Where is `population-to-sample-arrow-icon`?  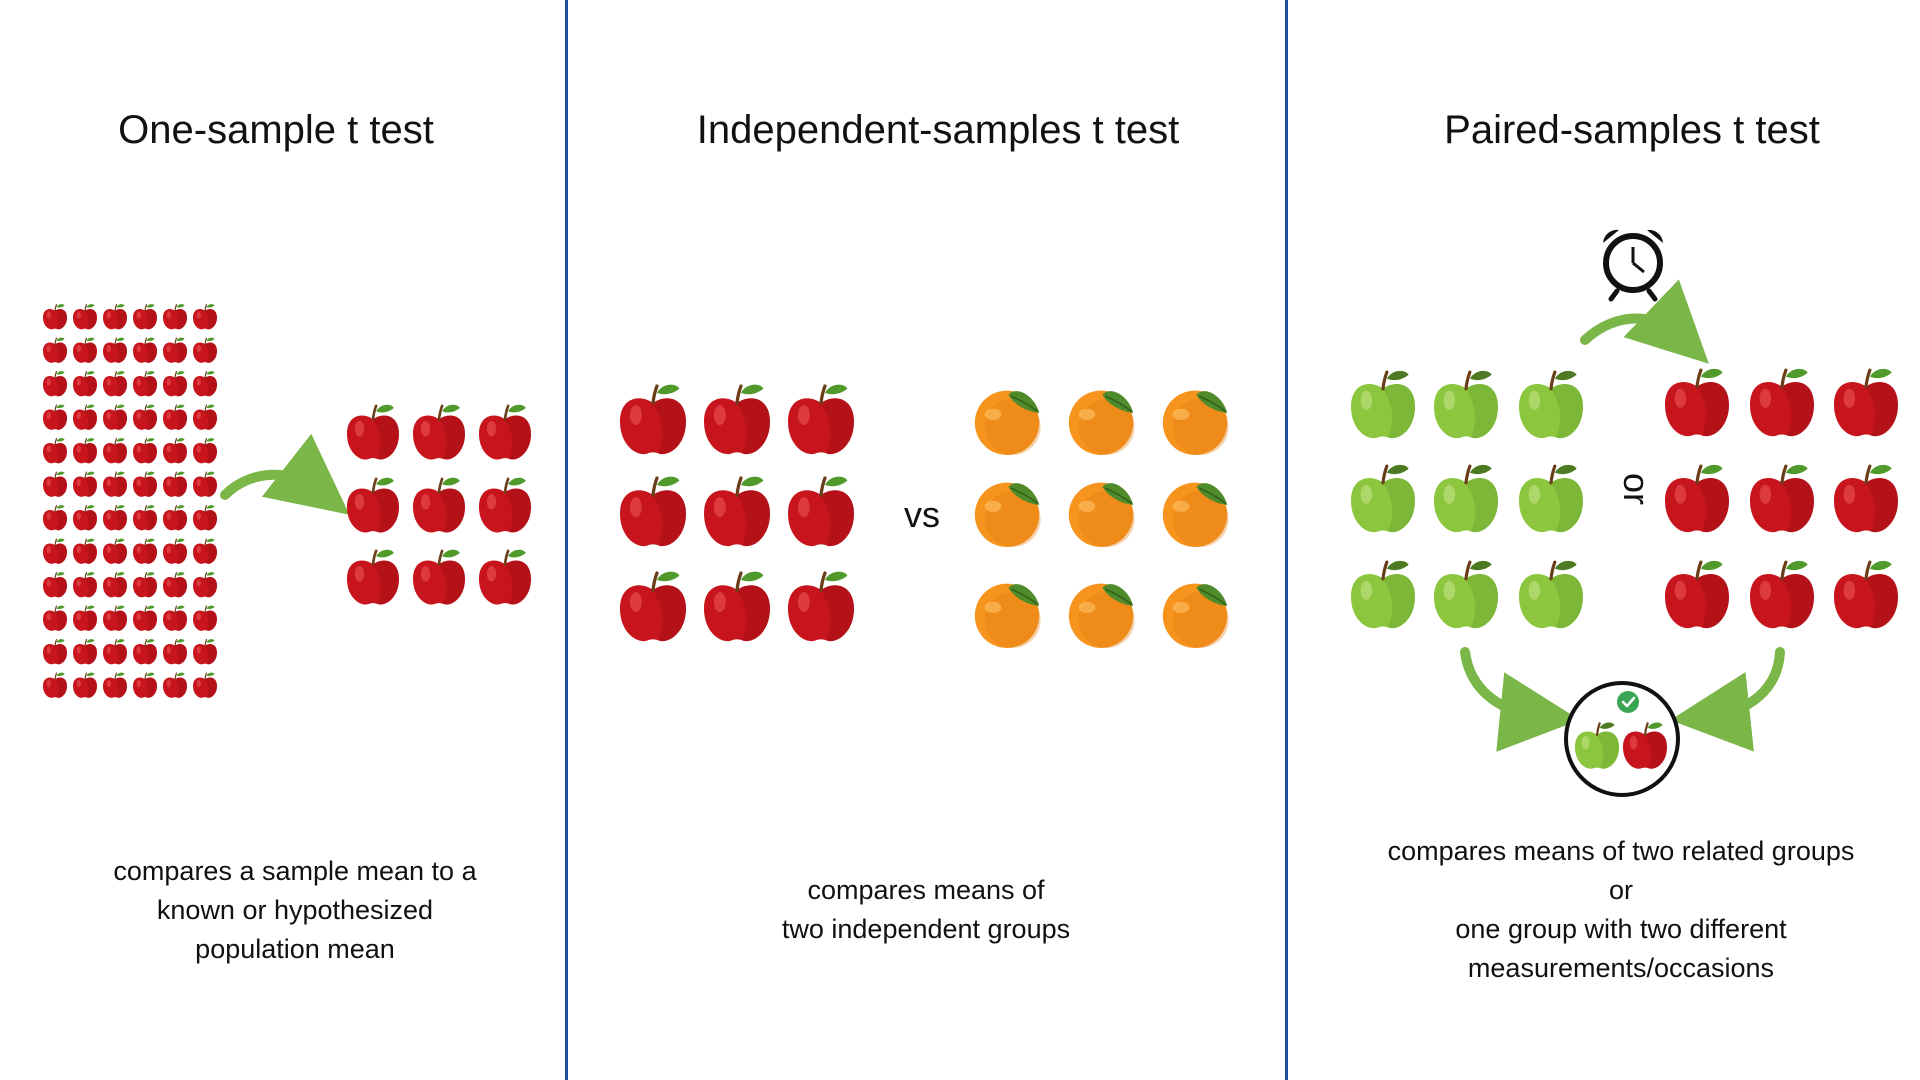 population-to-sample-arrow-icon is located at coordinates (285, 474).